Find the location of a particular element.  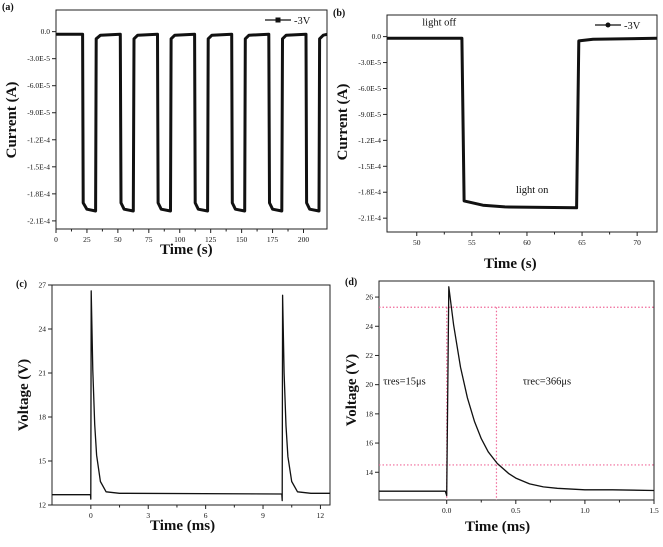

y-tick-label: 27 is located at coordinates (43, 285).